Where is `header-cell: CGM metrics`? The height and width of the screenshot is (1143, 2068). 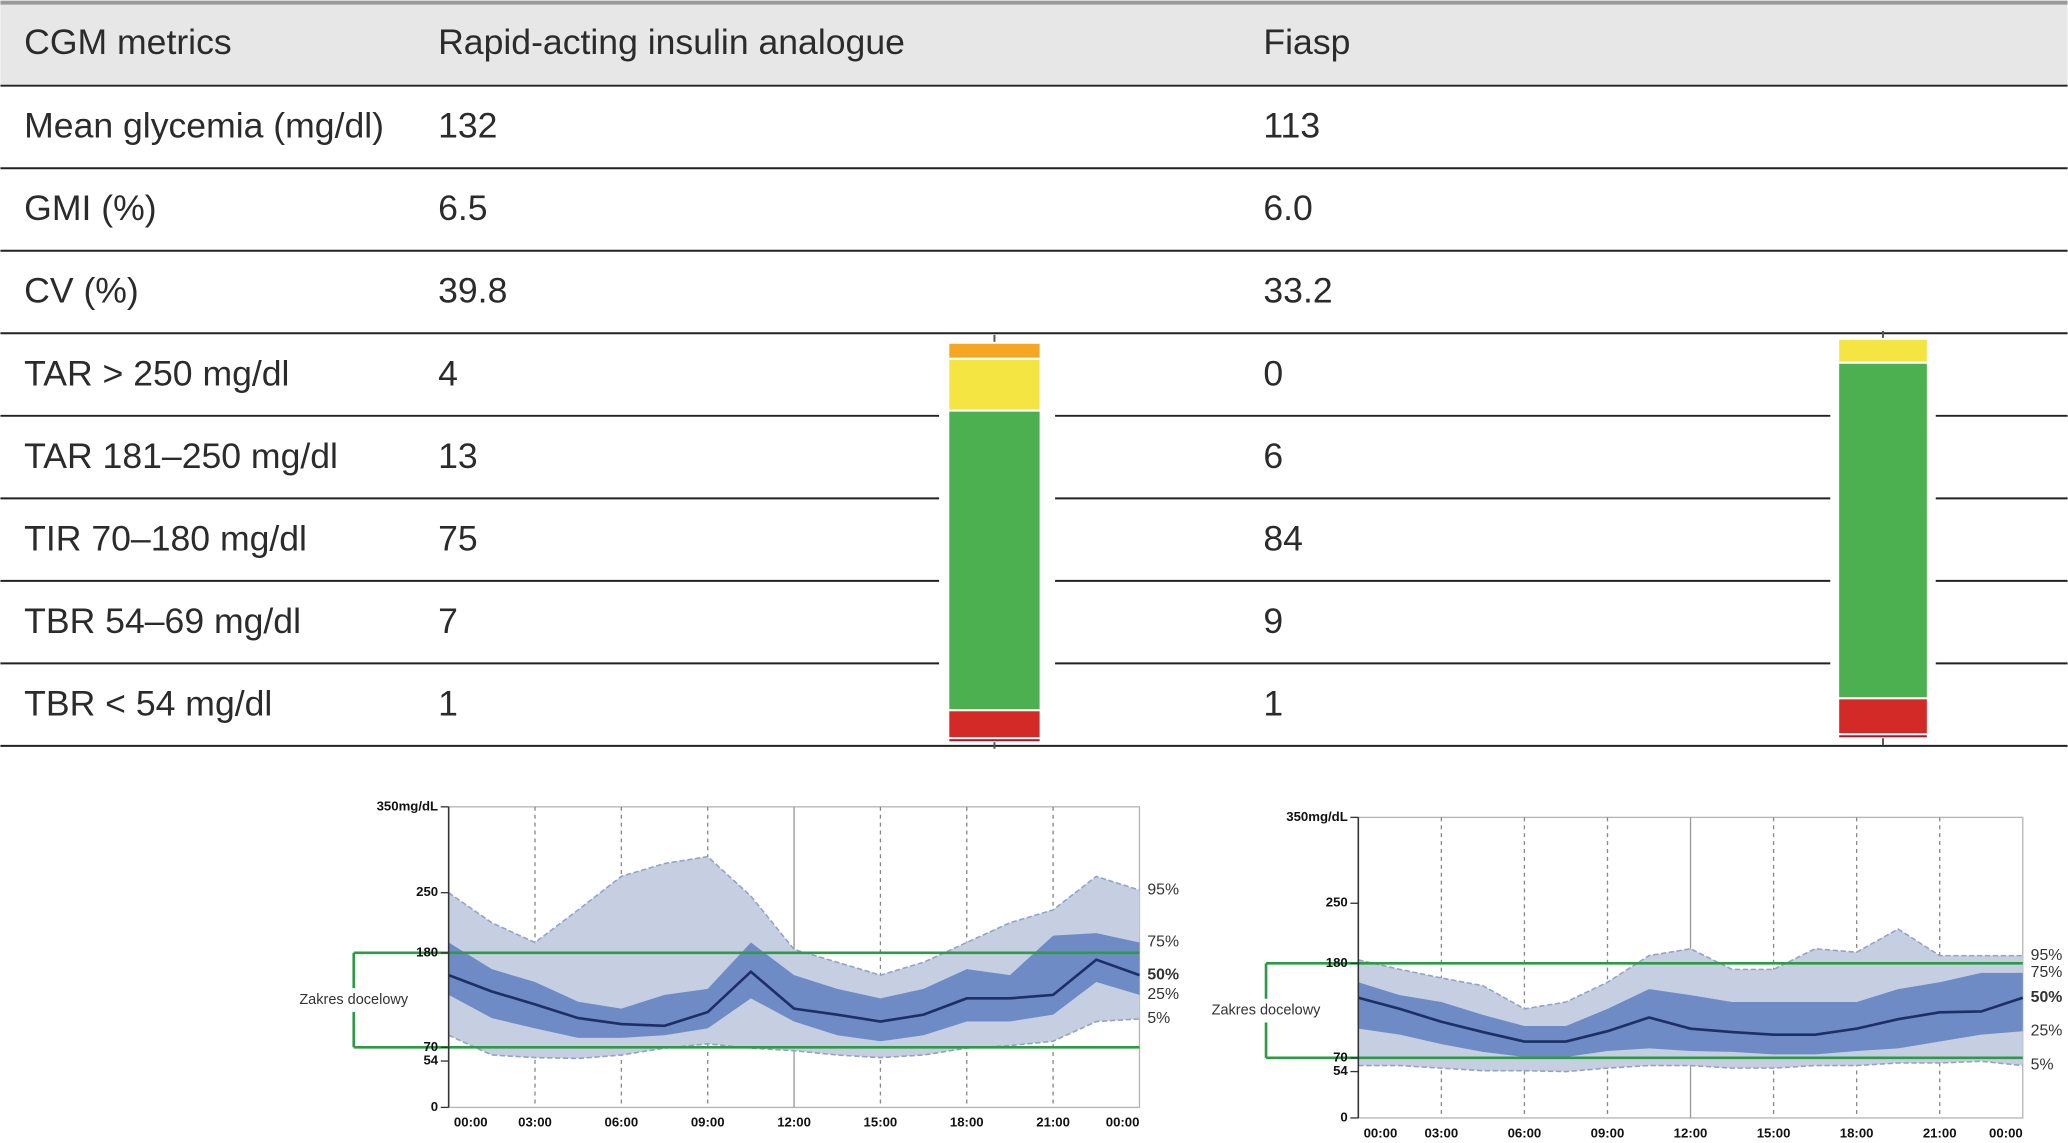
header-cell: CGM metrics is located at coordinates (128, 42).